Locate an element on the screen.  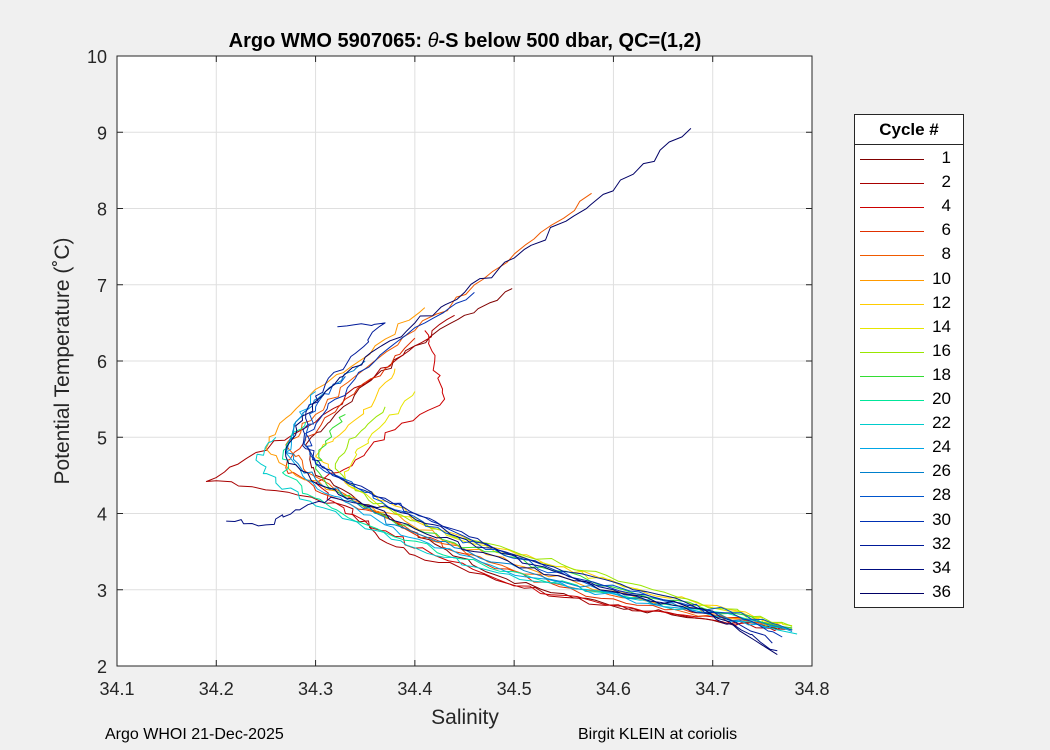
legend-label: 1 is located at coordinates (946, 157).